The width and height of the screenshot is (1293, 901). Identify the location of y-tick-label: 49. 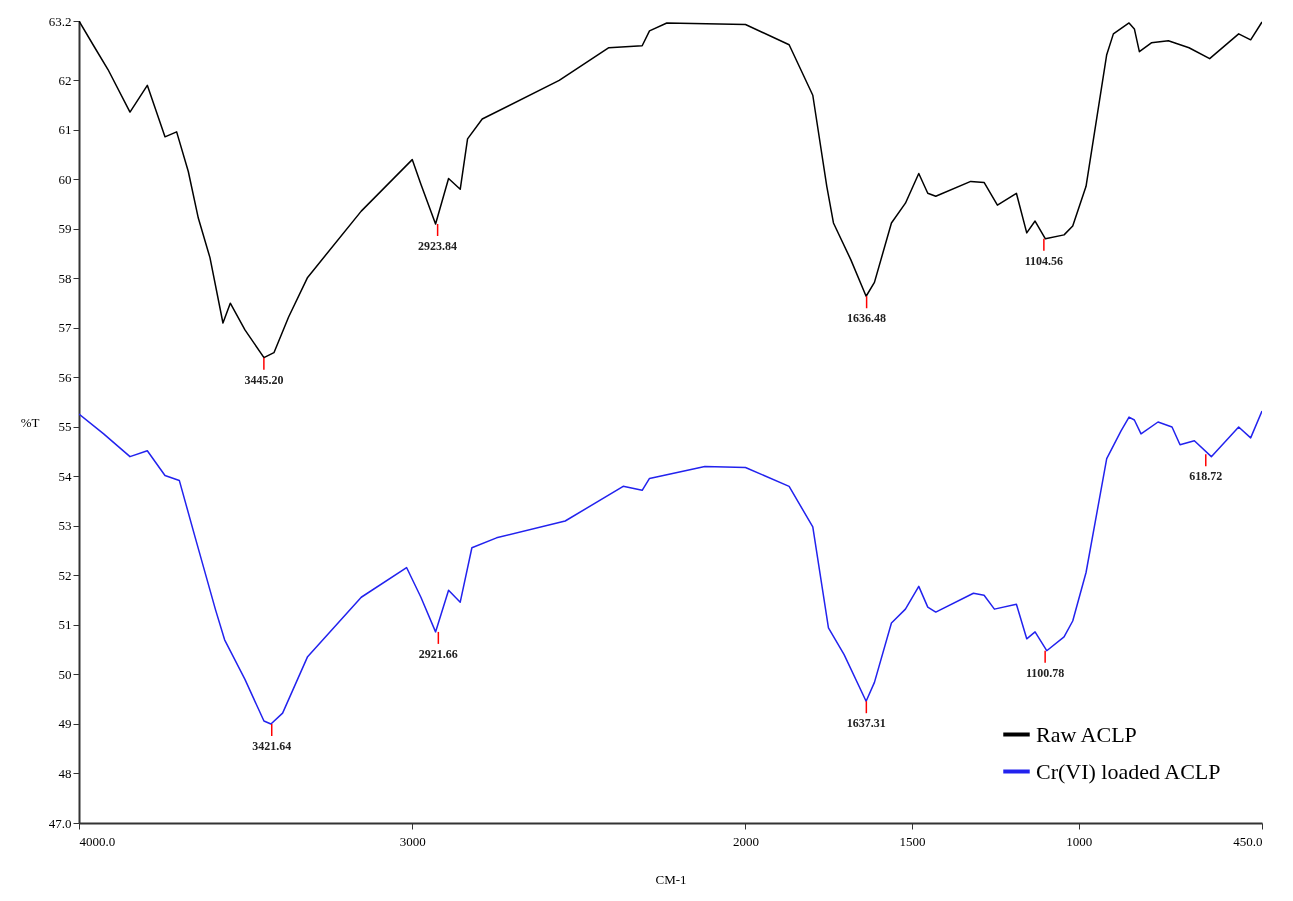
(65, 724).